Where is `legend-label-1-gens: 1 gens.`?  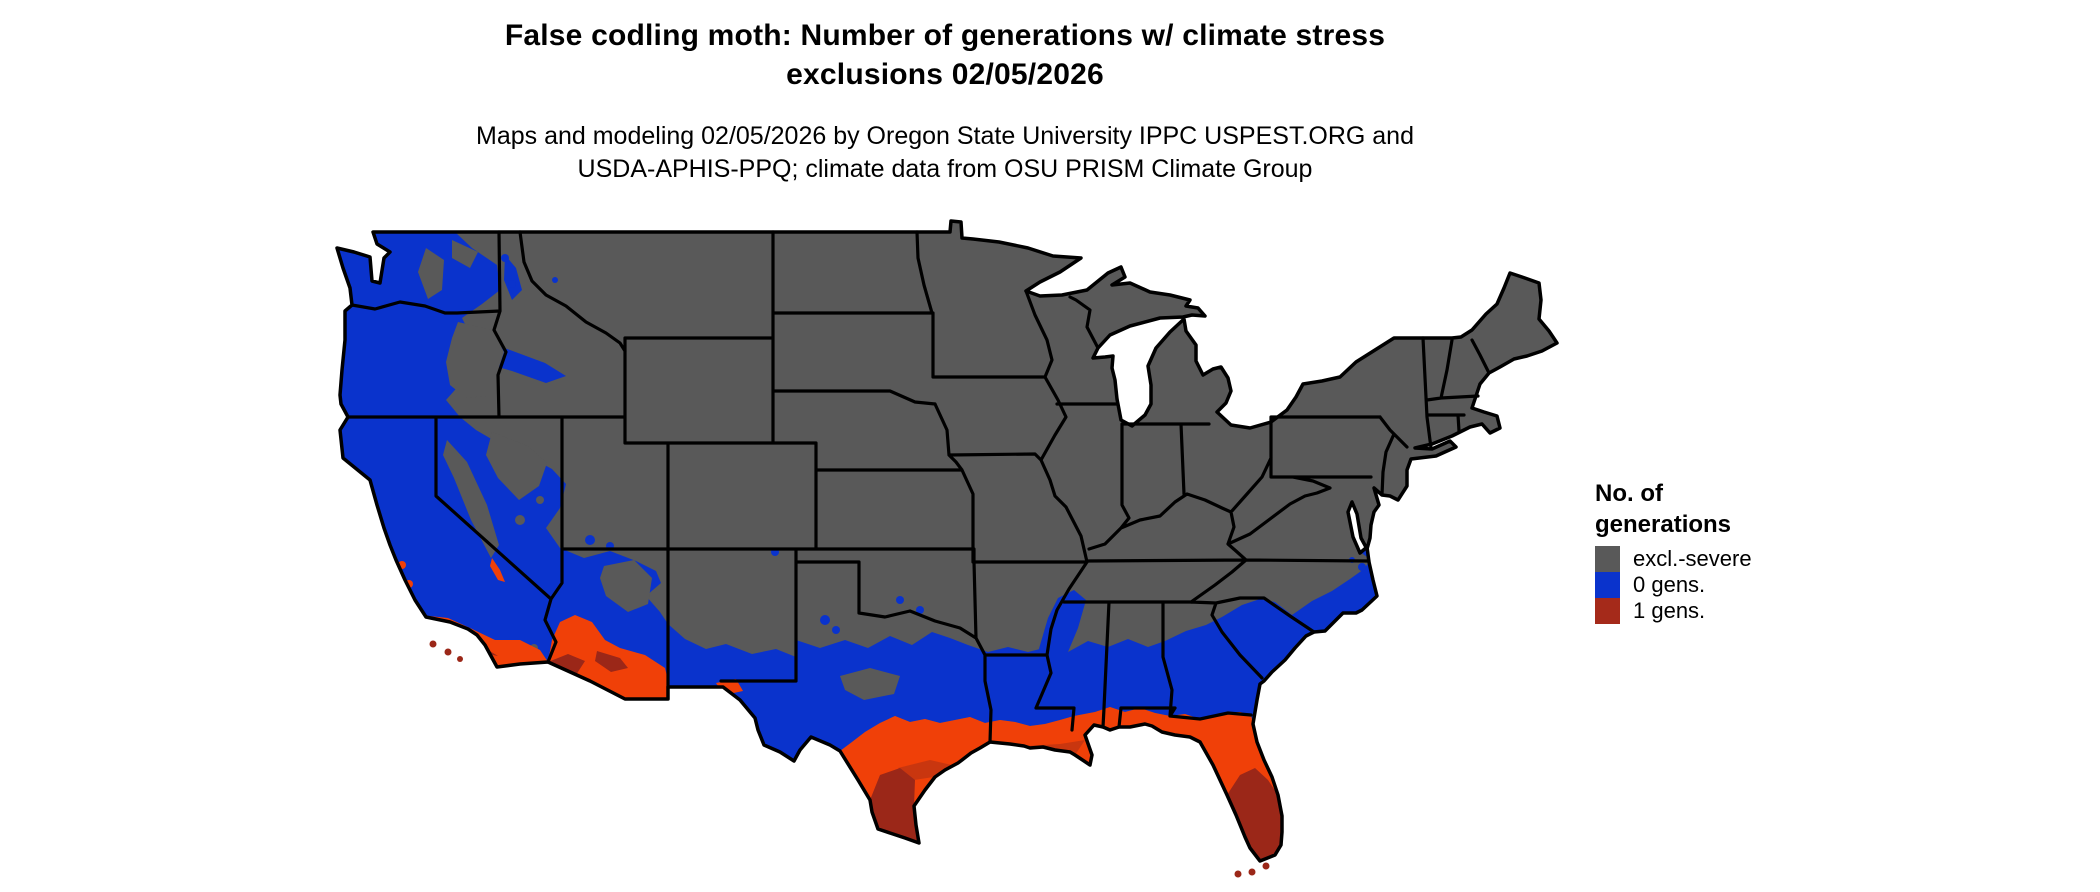
legend-label-1-gens: 1 gens. is located at coordinates (1669, 610).